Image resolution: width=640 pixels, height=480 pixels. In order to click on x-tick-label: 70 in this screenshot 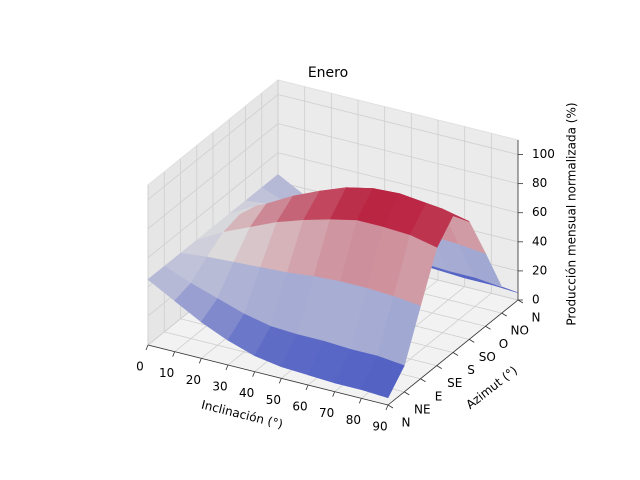, I will do `click(326, 413)`.